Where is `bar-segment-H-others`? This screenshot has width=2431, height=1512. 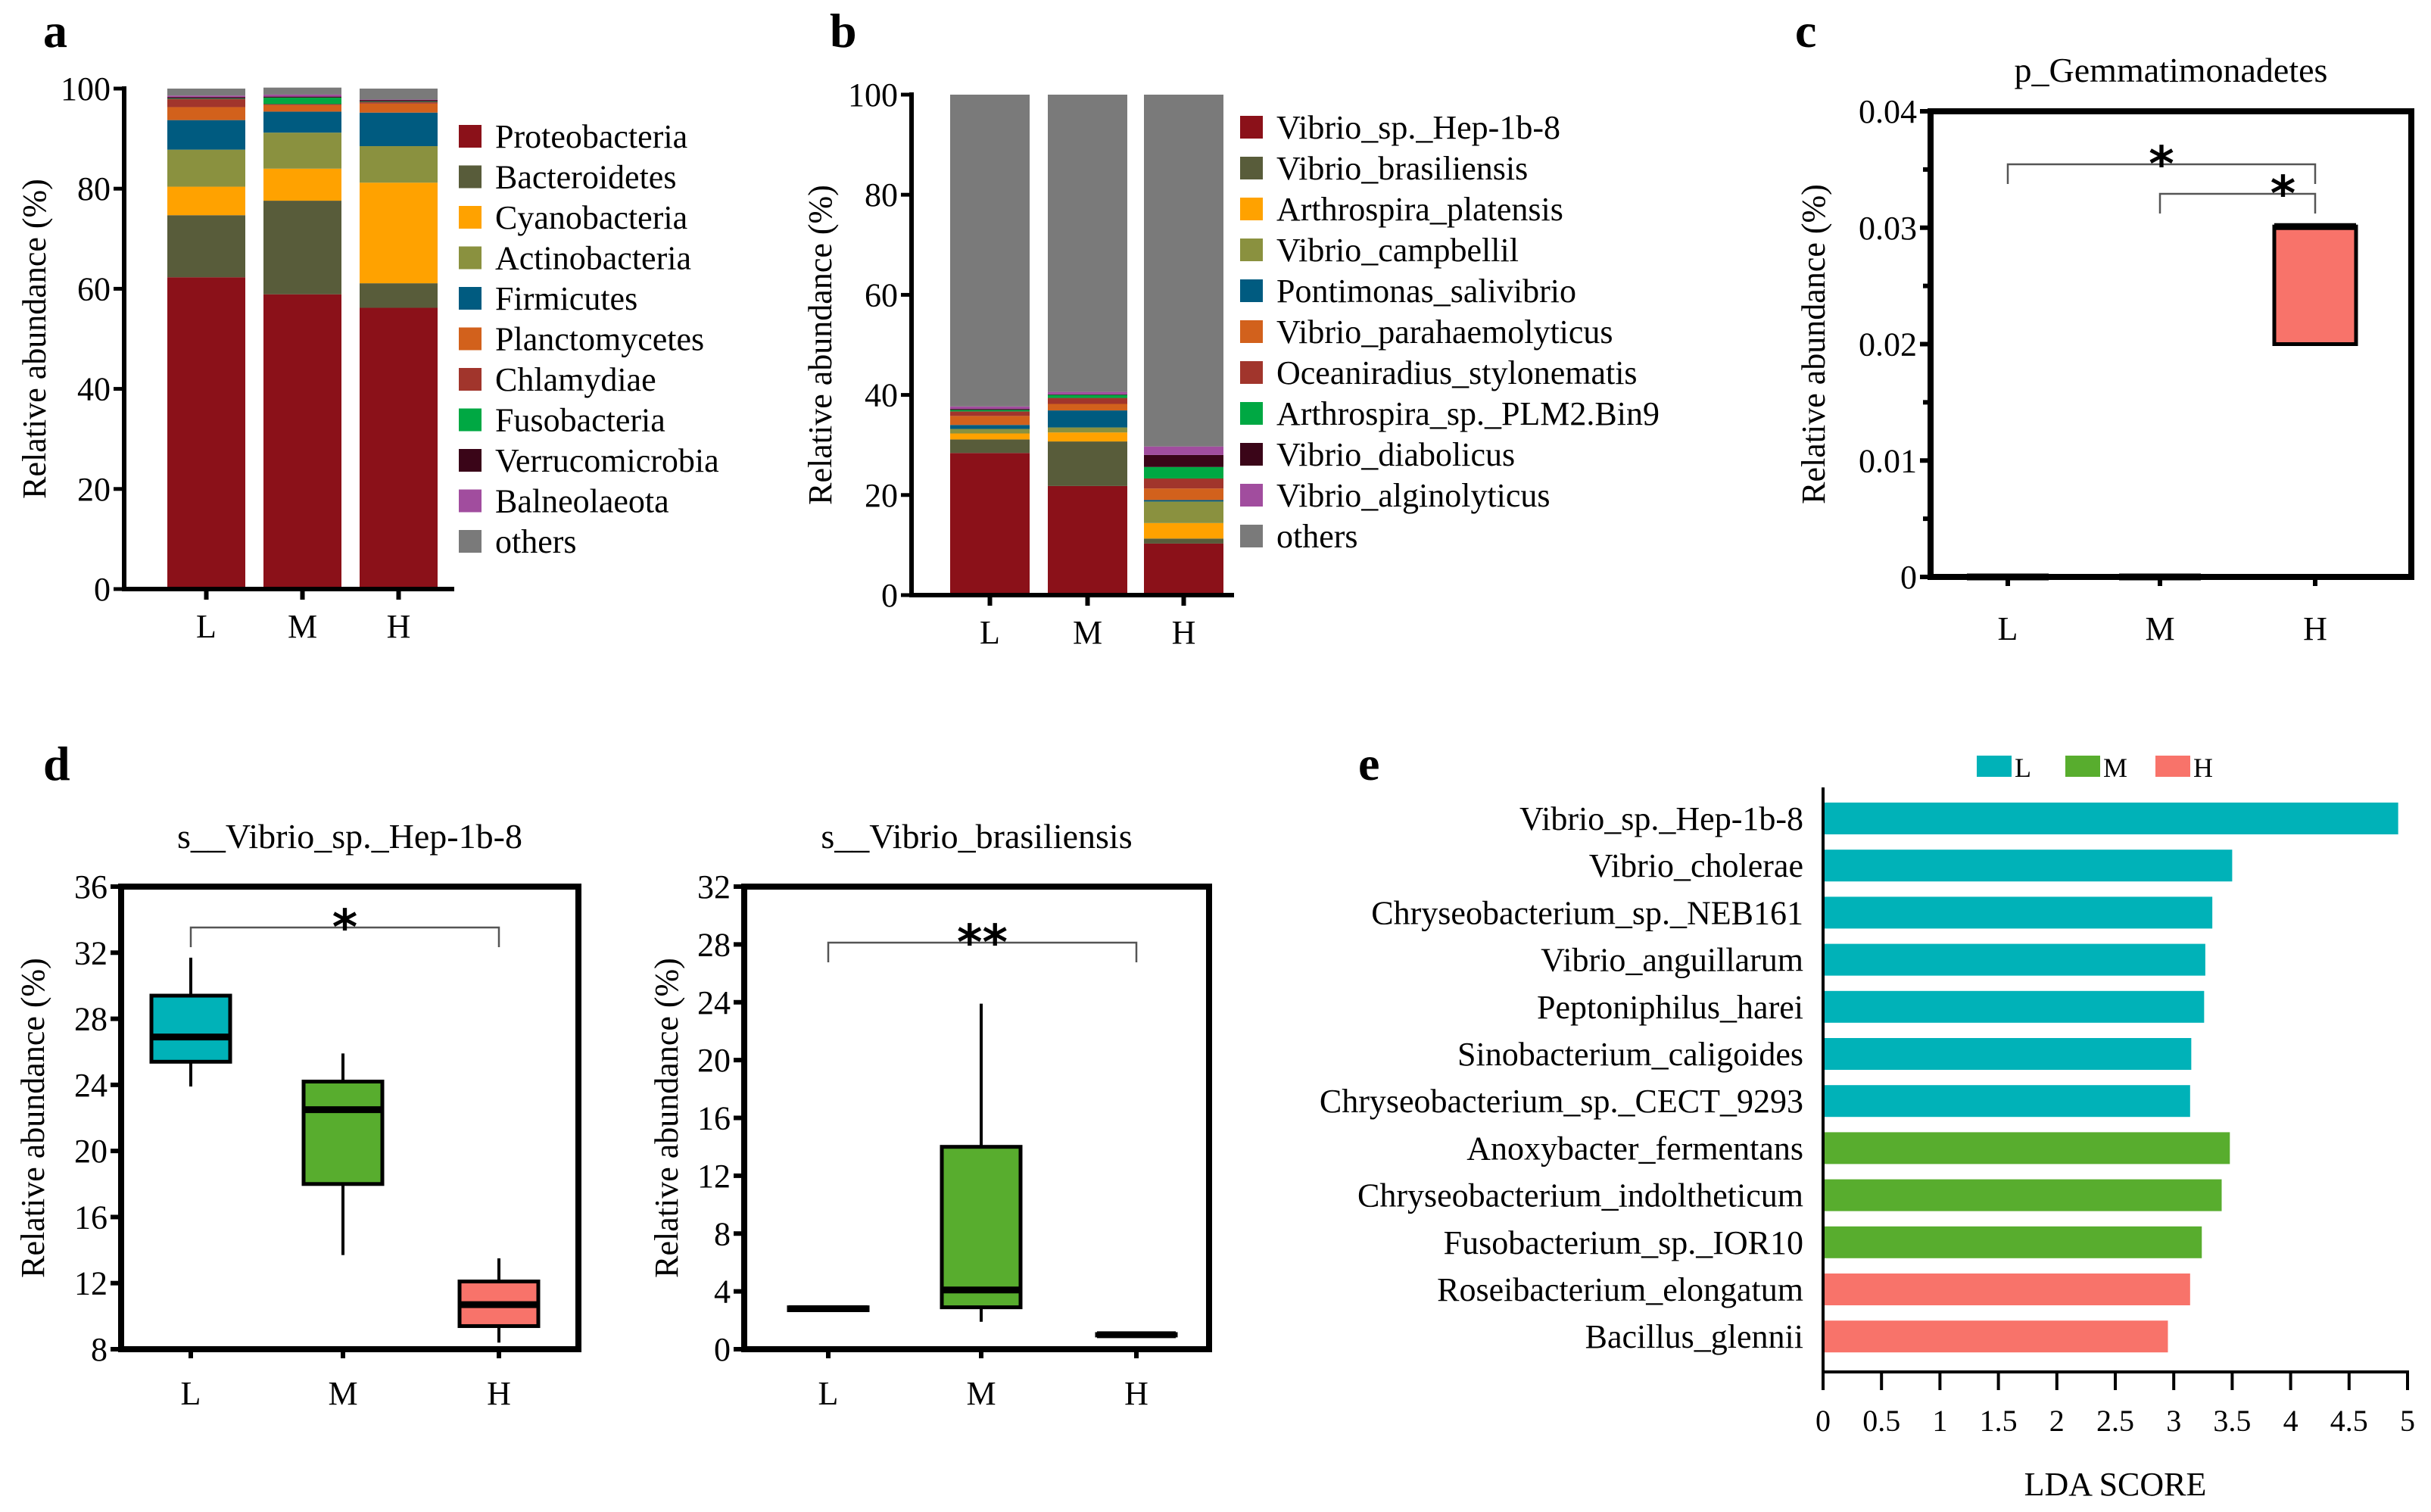
bar-segment-H-others is located at coordinates (1183, 271).